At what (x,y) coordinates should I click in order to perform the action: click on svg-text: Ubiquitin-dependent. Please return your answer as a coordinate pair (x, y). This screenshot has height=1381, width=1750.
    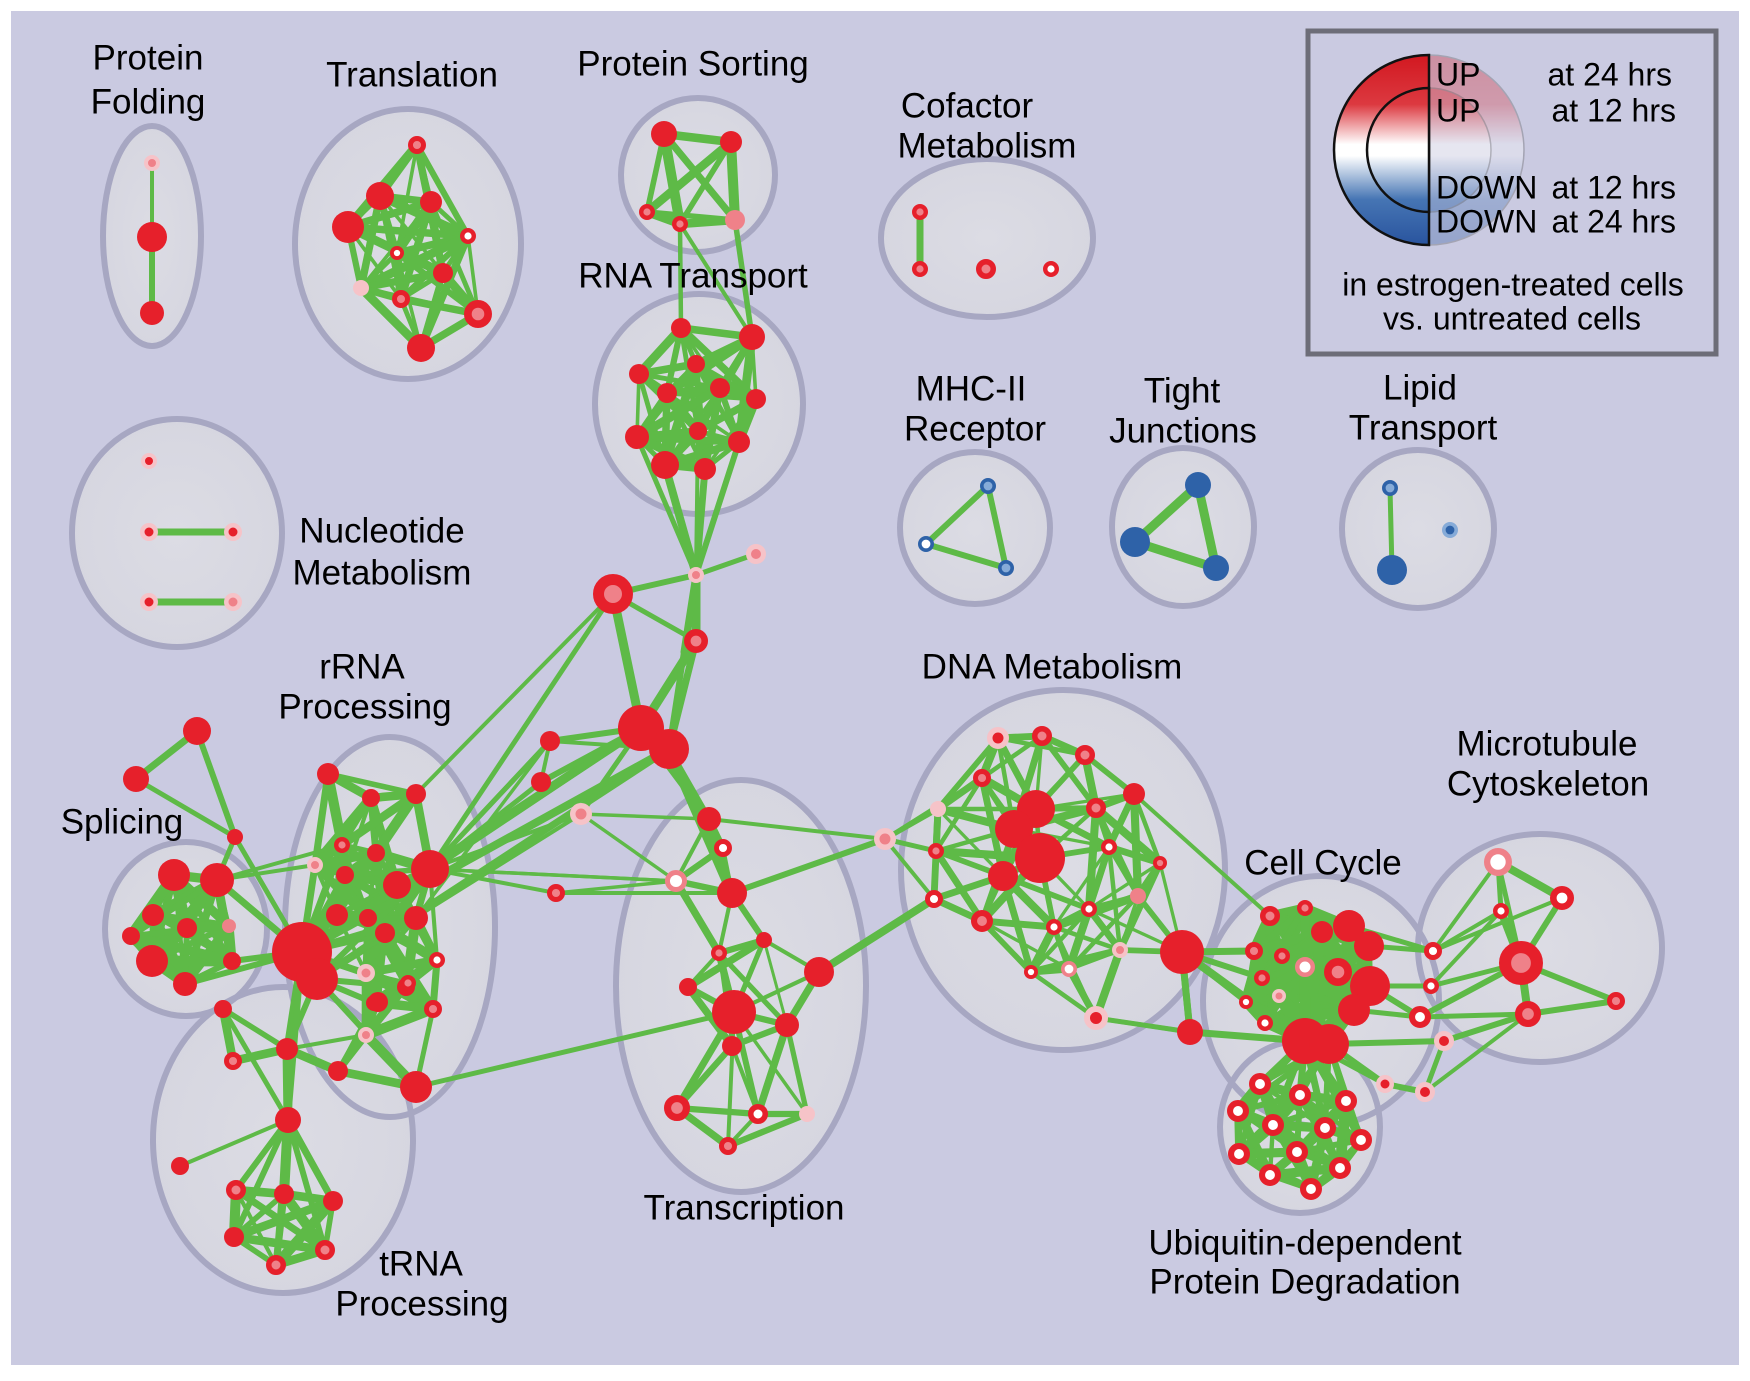
    Looking at the image, I should click on (1305, 1242).